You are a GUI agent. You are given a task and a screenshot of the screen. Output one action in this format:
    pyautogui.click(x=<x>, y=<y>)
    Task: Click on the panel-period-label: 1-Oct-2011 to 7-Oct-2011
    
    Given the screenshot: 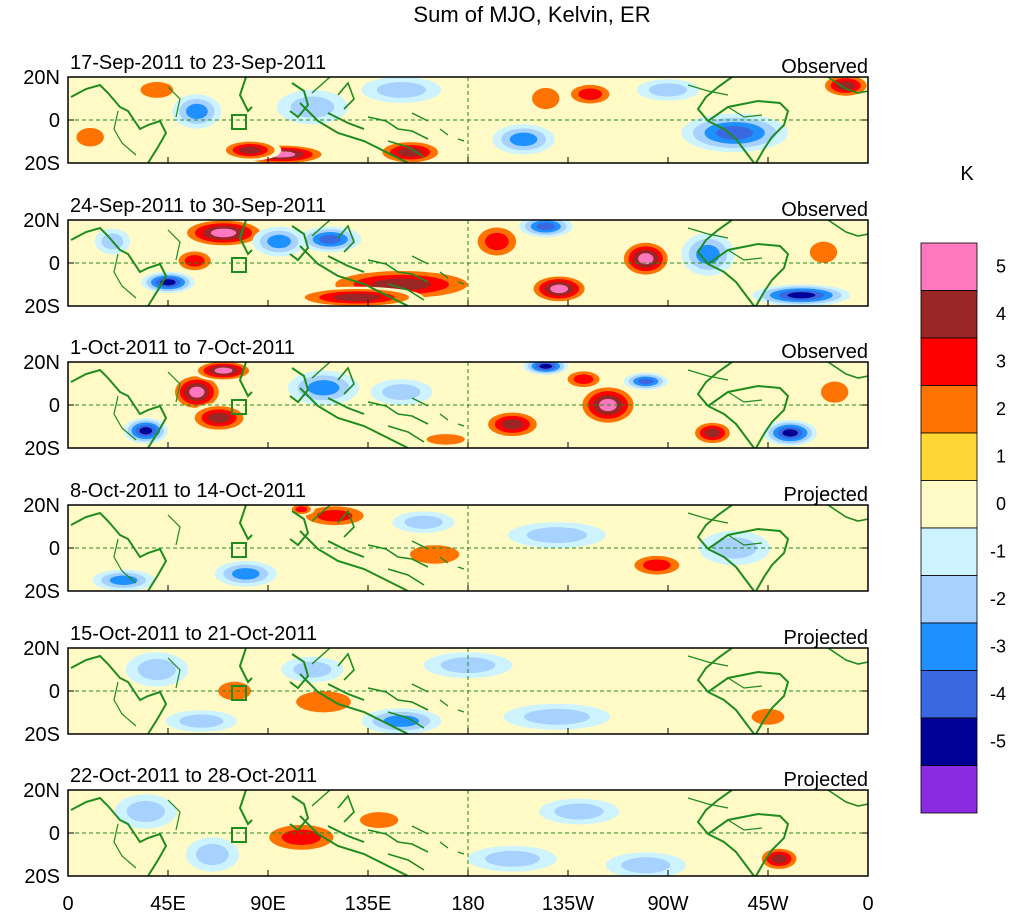 What is the action you would take?
    pyautogui.click(x=182, y=348)
    